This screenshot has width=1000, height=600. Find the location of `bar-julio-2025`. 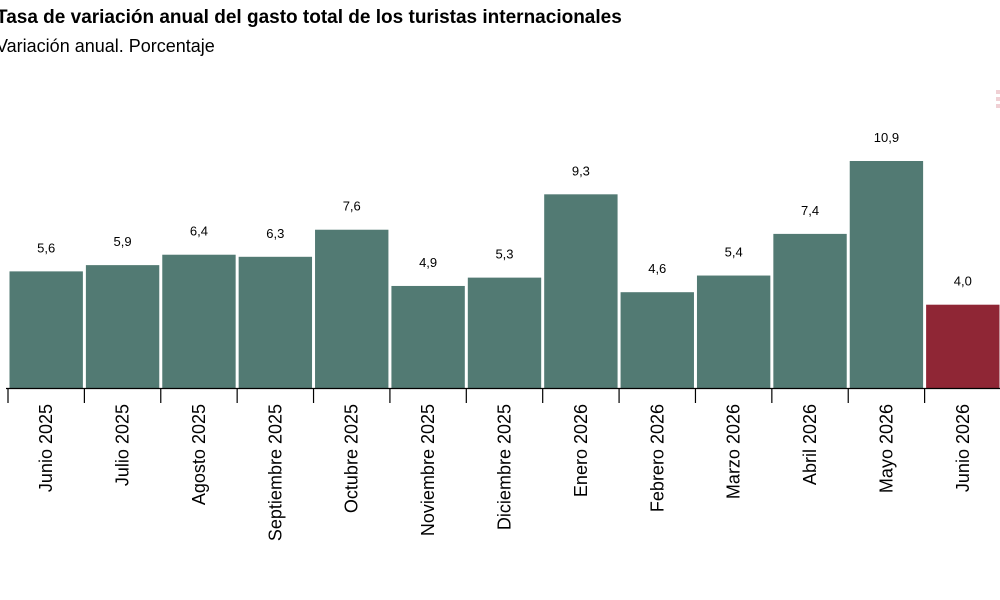

bar-julio-2025 is located at coordinates (122, 326).